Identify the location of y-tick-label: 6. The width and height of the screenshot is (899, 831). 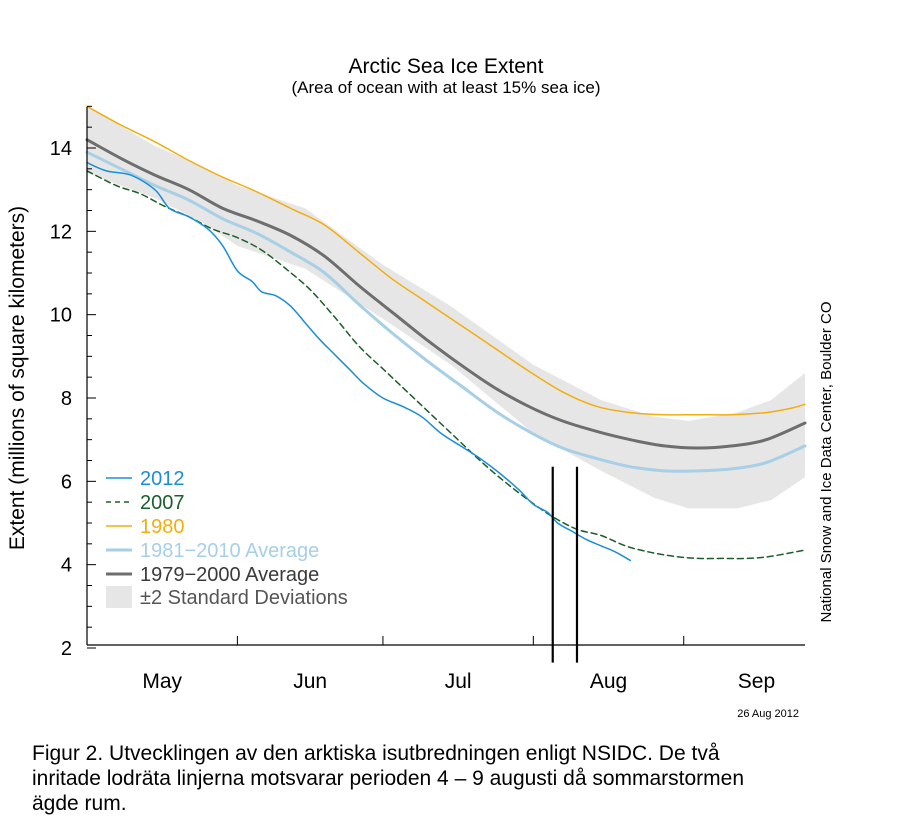
(66, 482).